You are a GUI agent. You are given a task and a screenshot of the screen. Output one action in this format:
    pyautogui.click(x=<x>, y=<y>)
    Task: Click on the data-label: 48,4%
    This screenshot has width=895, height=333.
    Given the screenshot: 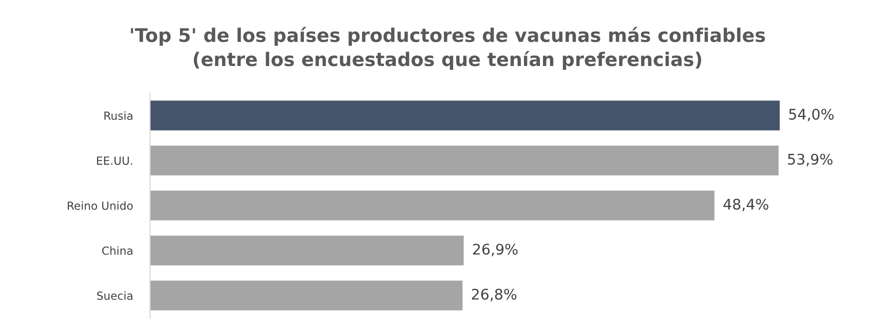 What is the action you would take?
    pyautogui.click(x=745, y=205)
    